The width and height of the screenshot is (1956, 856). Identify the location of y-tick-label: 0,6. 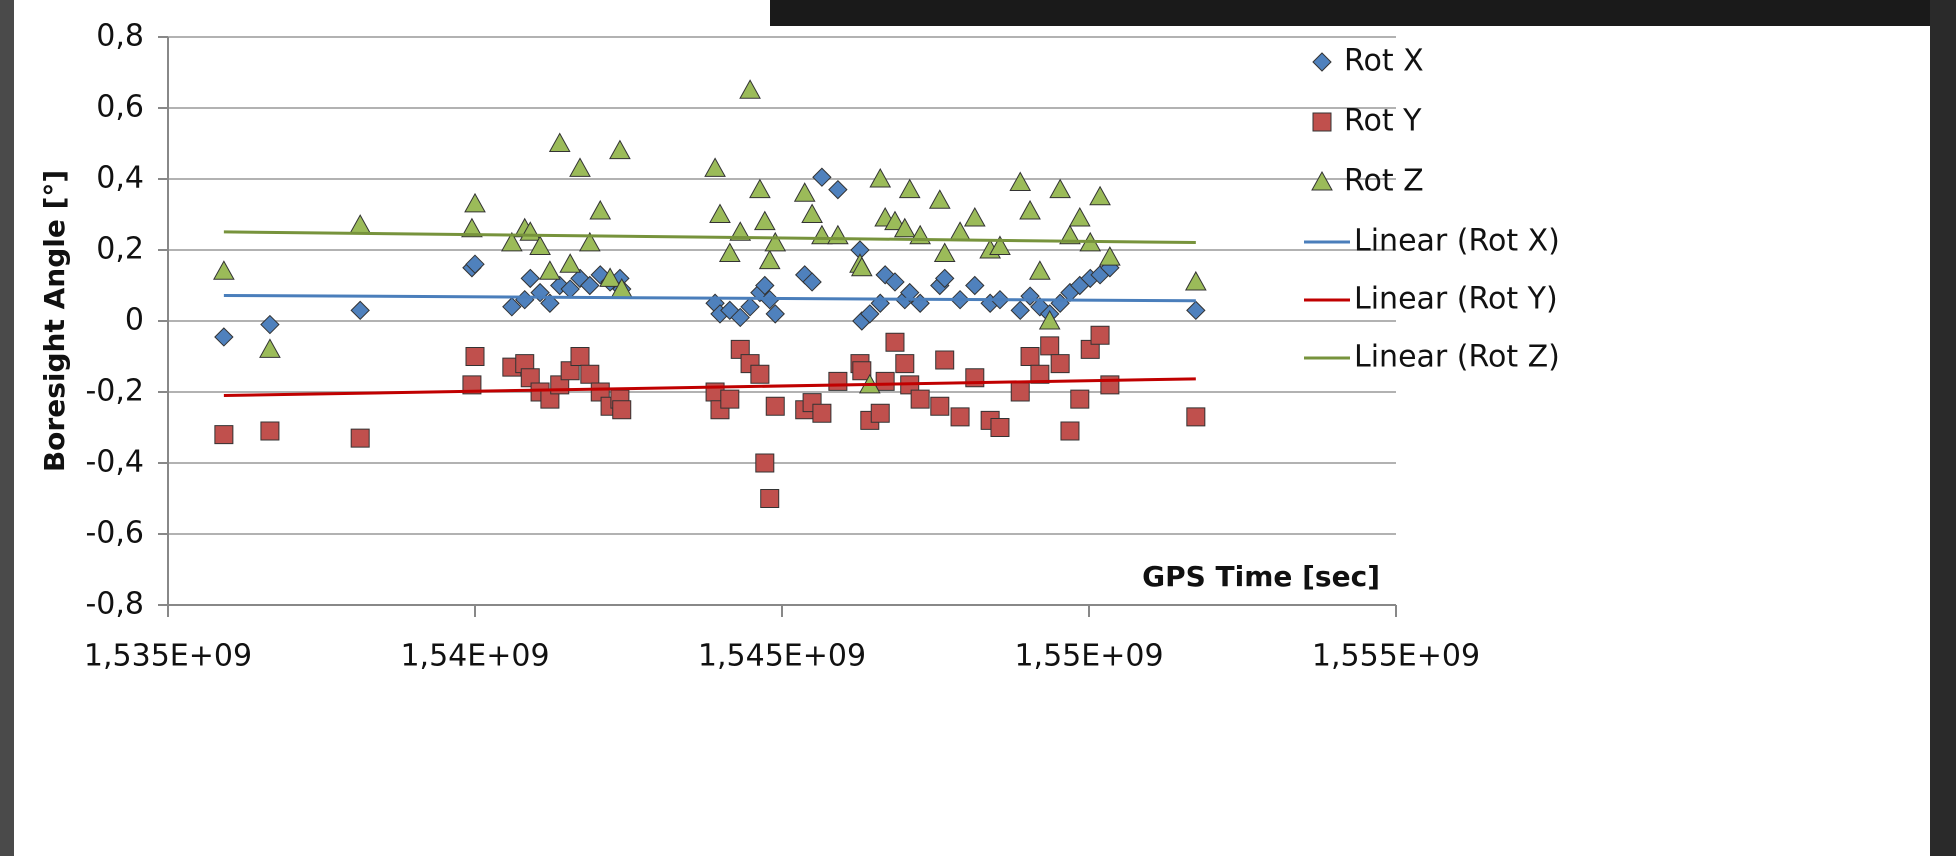
(120, 107).